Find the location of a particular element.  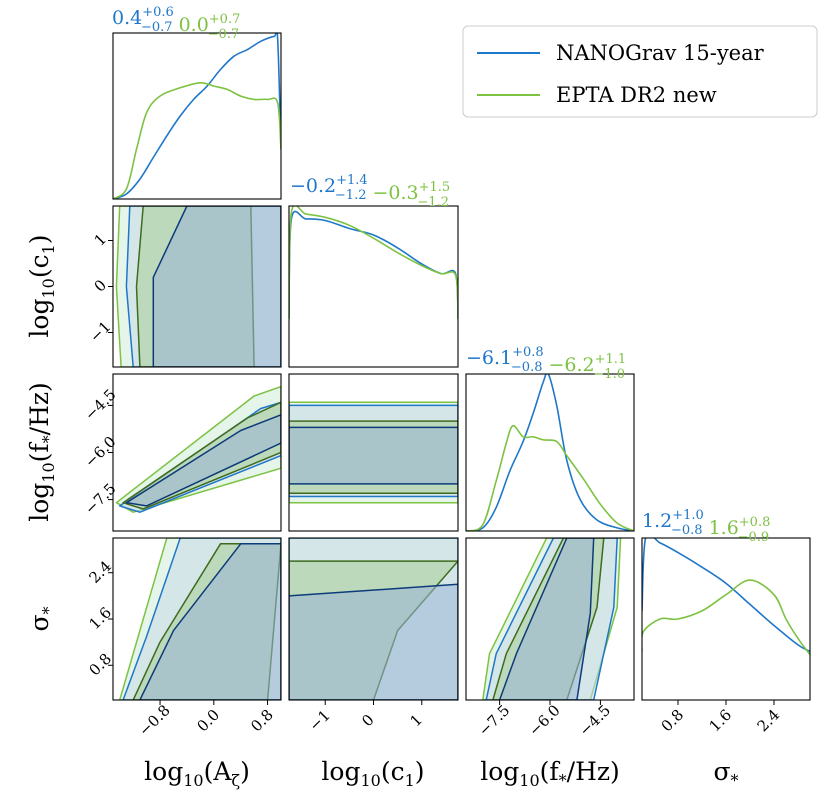

ytick-label: −1 is located at coordinates (100, 332).